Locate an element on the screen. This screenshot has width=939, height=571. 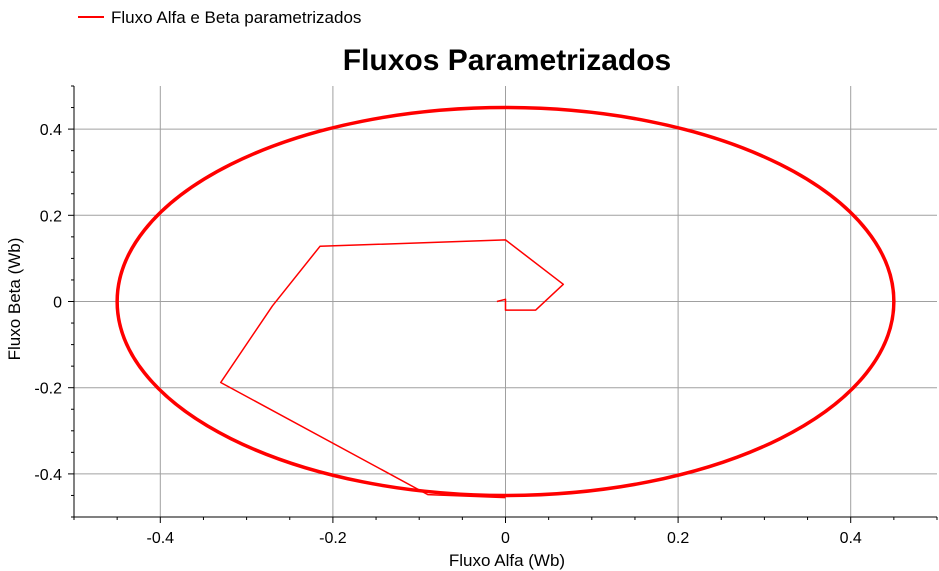
x-tick-label: -0.4 is located at coordinates (161, 538).